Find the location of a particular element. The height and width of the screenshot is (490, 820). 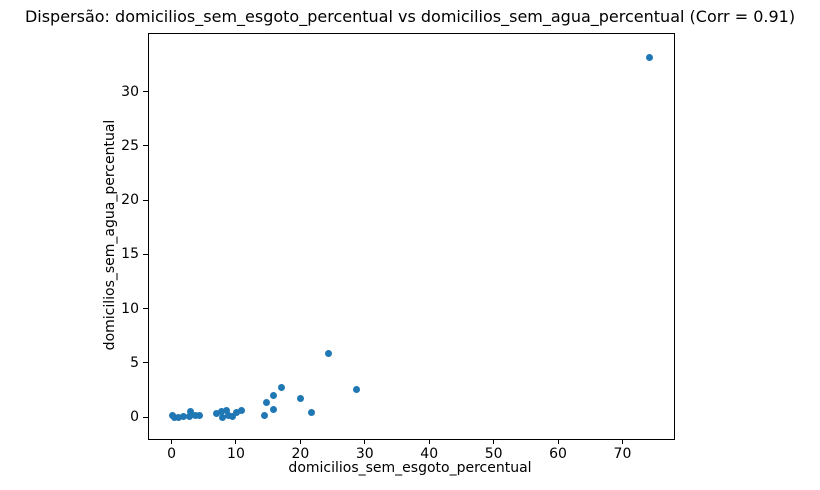

y-tick-label: 5 is located at coordinates (134, 362).